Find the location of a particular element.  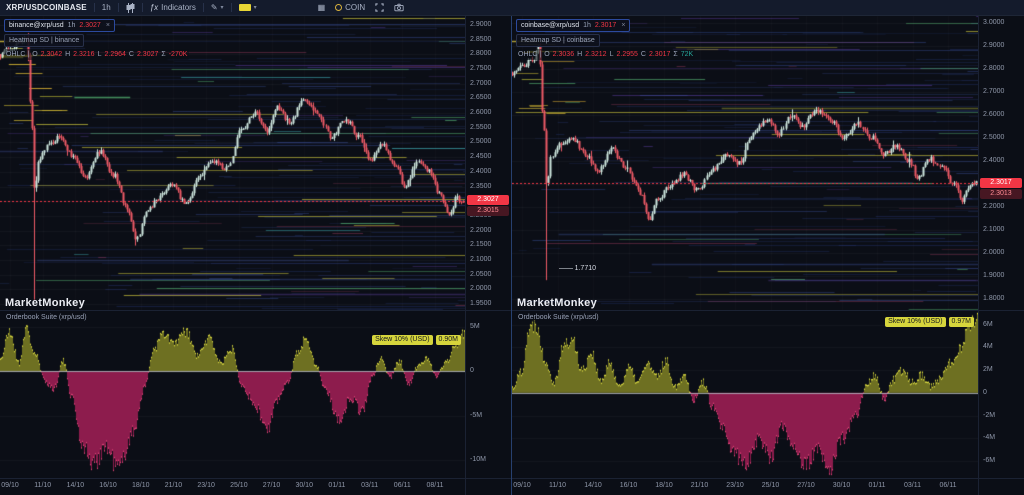

chevron-down-icon: ▾ is located at coordinates (255, 7).